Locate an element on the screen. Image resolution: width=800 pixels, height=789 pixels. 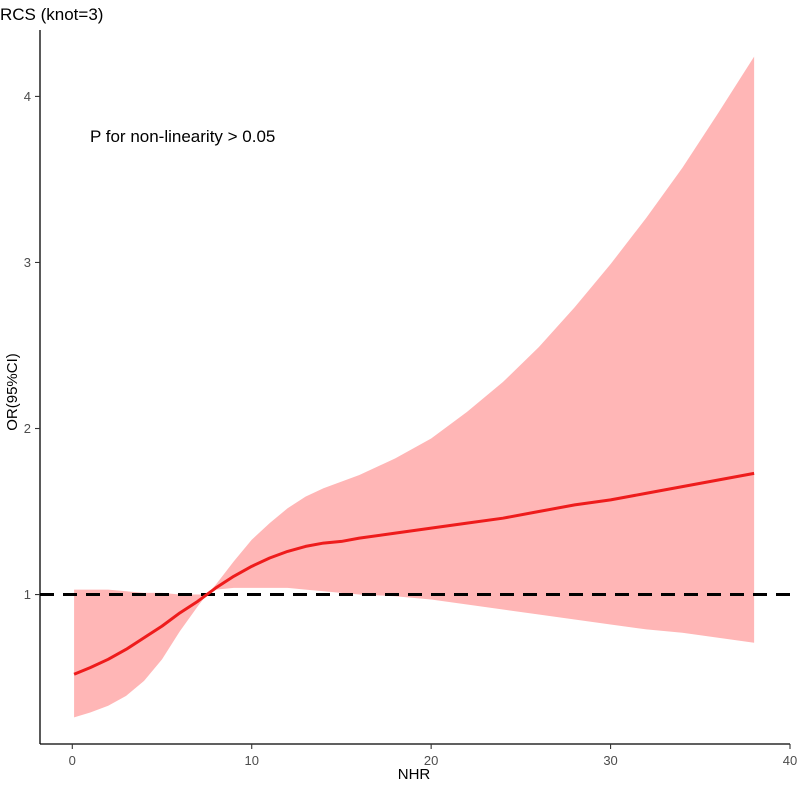
y-tick-label: 1 is located at coordinates (27, 594).